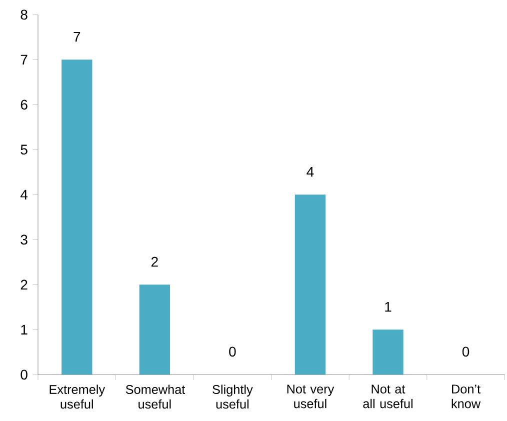 Image resolution: width=507 pixels, height=421 pixels. What do you see at coordinates (466, 396) in the screenshot?
I see `x-tick-label: Don’t know` at bounding box center [466, 396].